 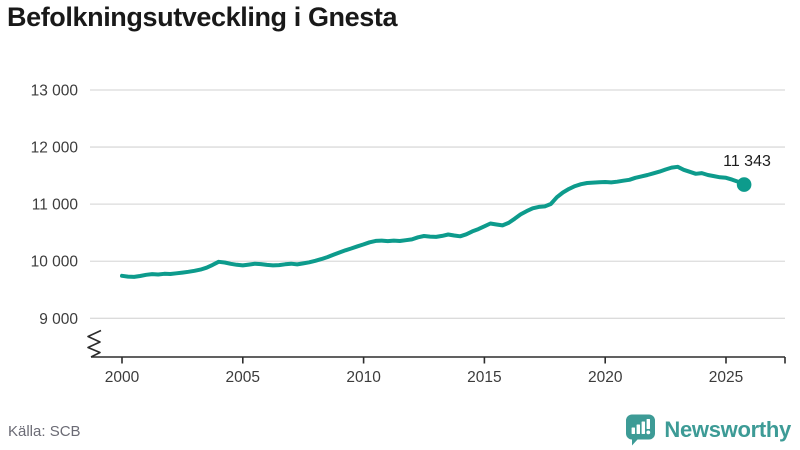 I want to click on newsworthy-bubble-chart-icon, so click(x=641, y=430).